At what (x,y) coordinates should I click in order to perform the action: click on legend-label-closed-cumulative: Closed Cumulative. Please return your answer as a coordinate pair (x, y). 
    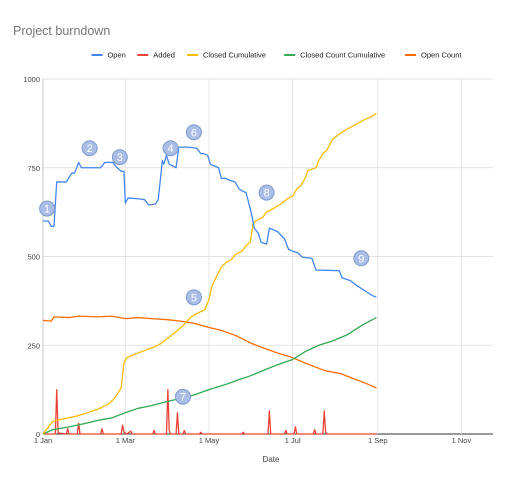
    Looking at the image, I should click on (234, 55).